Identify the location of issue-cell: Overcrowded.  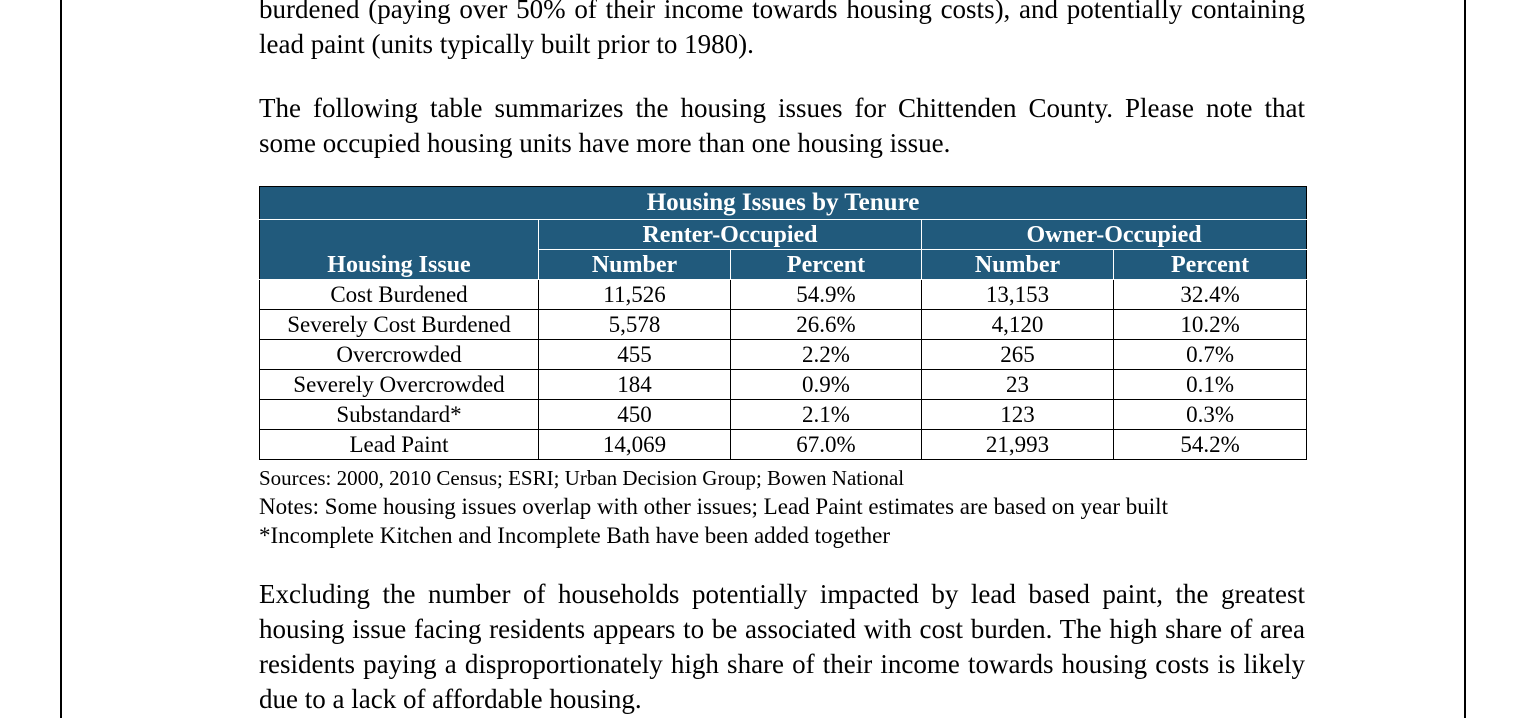
(399, 354).